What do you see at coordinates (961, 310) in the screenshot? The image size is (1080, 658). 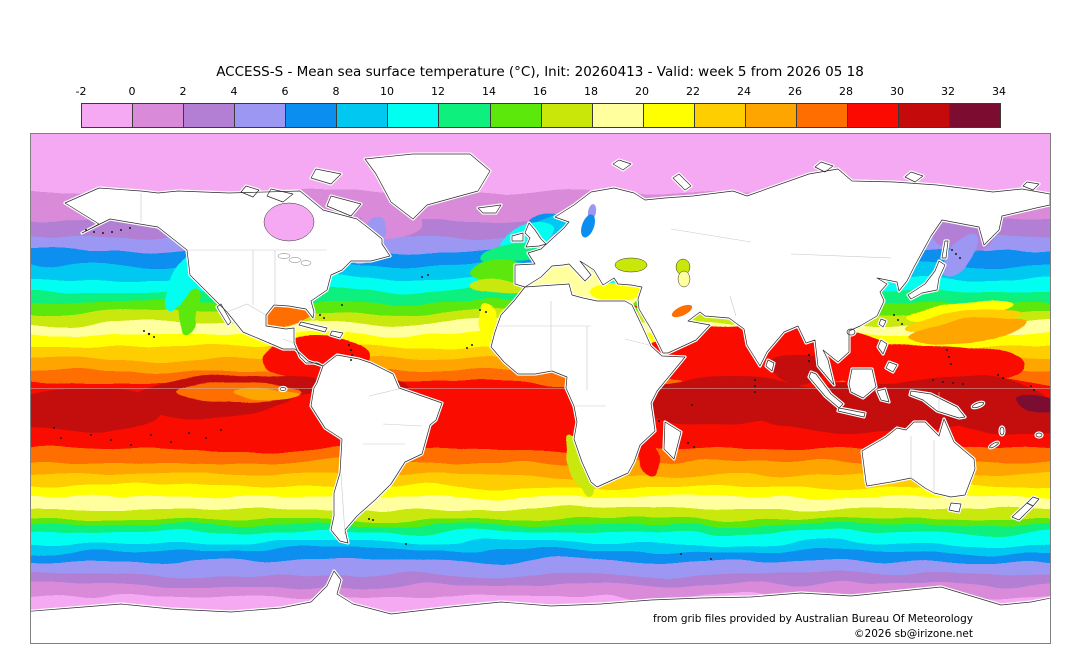 I see `kuroshio-front-yellow` at bounding box center [961, 310].